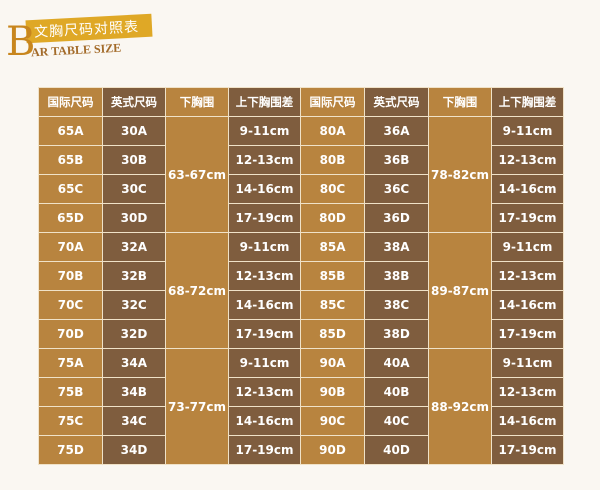  Describe the element at coordinates (460, 174) in the screenshot. I see `underbust: 78-82cm` at that location.